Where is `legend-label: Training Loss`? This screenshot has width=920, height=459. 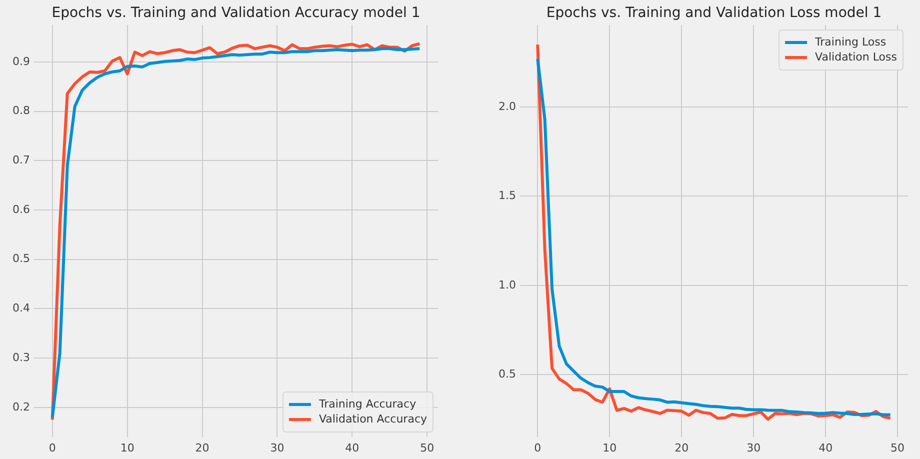
legend-label: Training Loss is located at coordinates (850, 41).